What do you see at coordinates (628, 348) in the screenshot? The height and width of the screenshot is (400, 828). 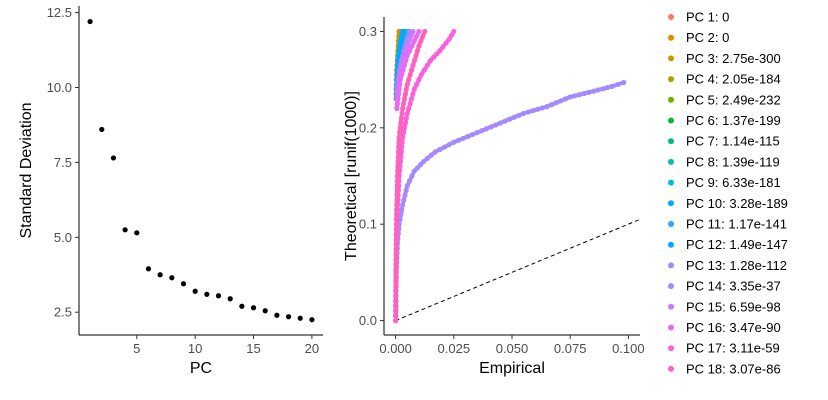 I see `x-tick-label: 0.100` at bounding box center [628, 348].